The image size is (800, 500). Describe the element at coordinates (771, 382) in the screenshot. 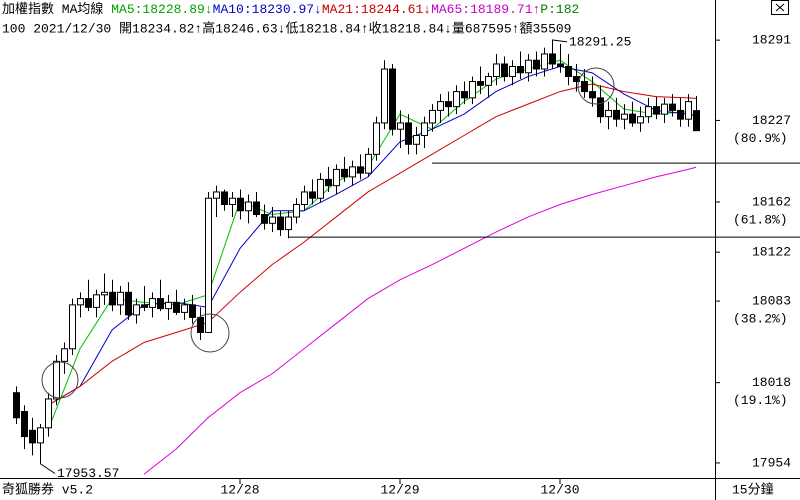

I see `y-tick-label: 18018` at that location.